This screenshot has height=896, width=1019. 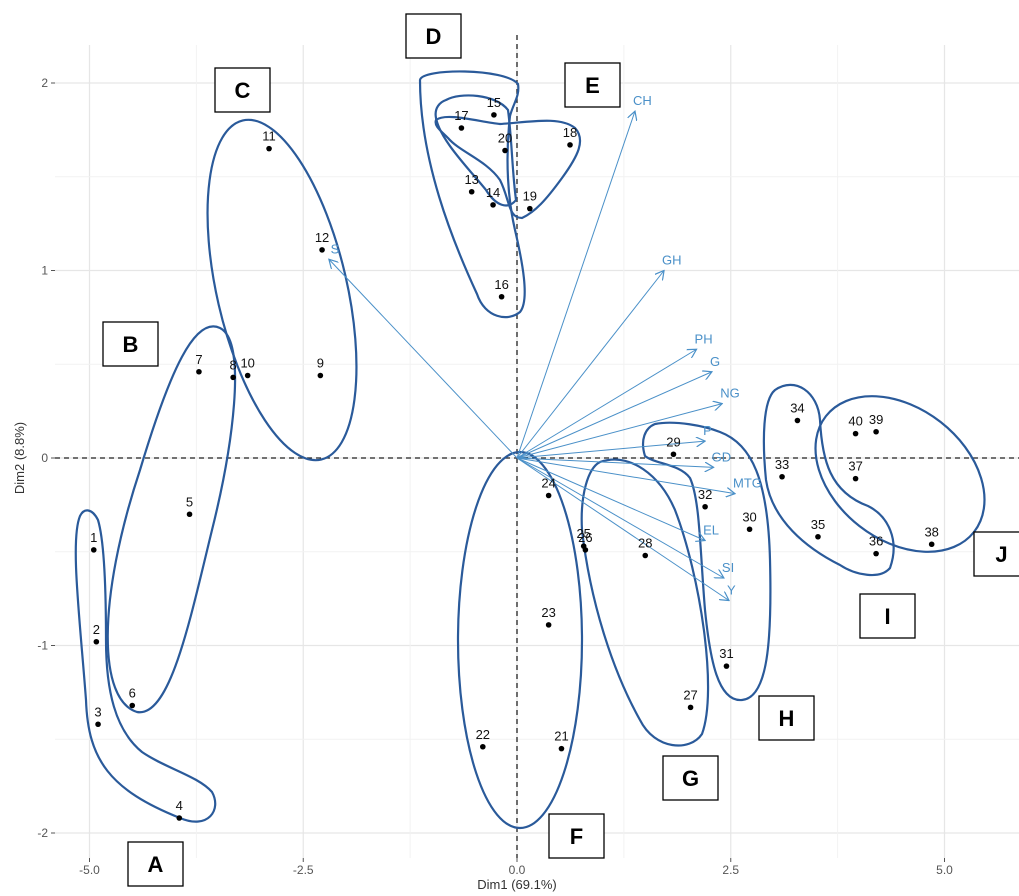 What do you see at coordinates (590, 365) in the screenshot?
I see `vector-gh` at bounding box center [590, 365].